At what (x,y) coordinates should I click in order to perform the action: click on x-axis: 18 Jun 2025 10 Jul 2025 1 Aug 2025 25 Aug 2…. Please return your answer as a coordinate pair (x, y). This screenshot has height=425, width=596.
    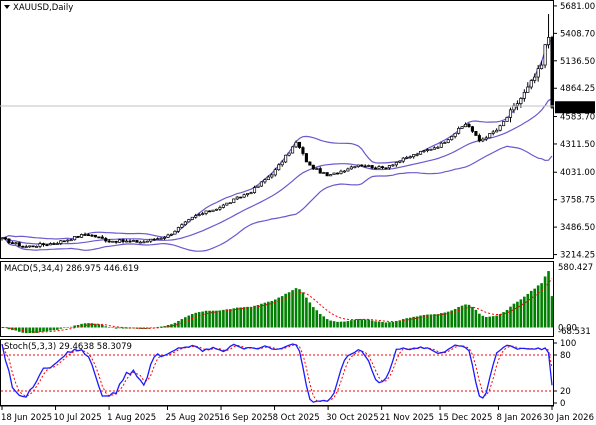
    Looking at the image, I should click on (297, 414).